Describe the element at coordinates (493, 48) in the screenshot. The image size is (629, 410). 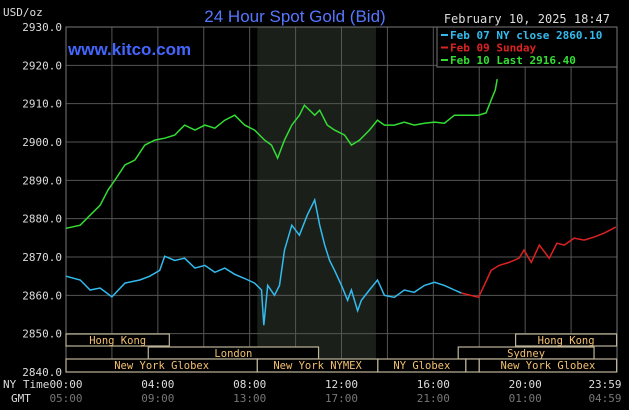
I see `legend-entry: Feb 09 Sunday` at that location.